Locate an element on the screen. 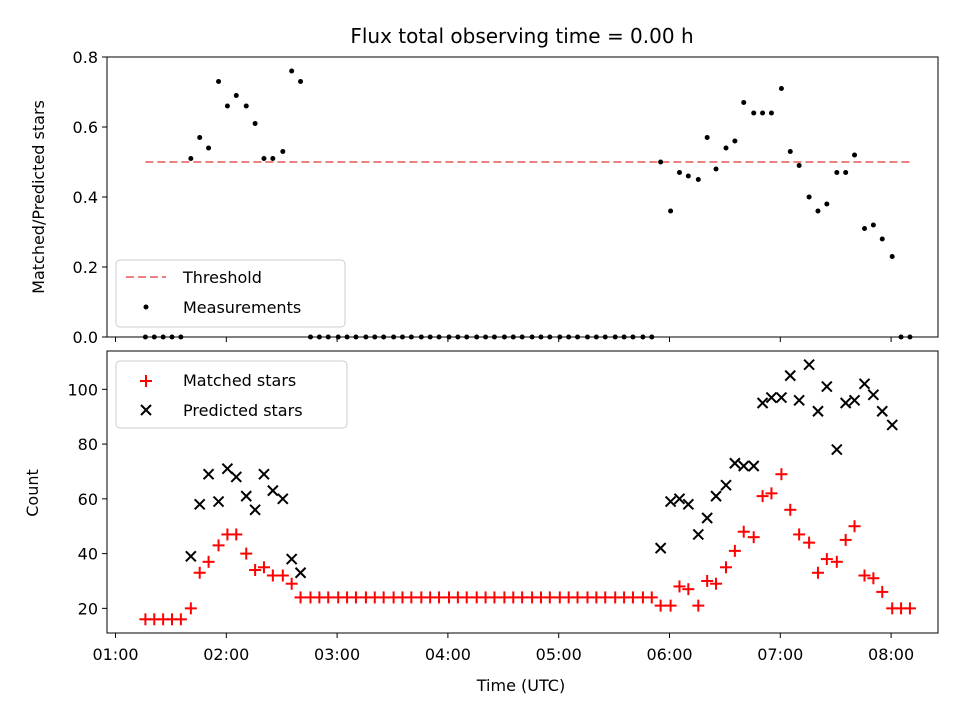  count-legend-box is located at coordinates (231, 394).